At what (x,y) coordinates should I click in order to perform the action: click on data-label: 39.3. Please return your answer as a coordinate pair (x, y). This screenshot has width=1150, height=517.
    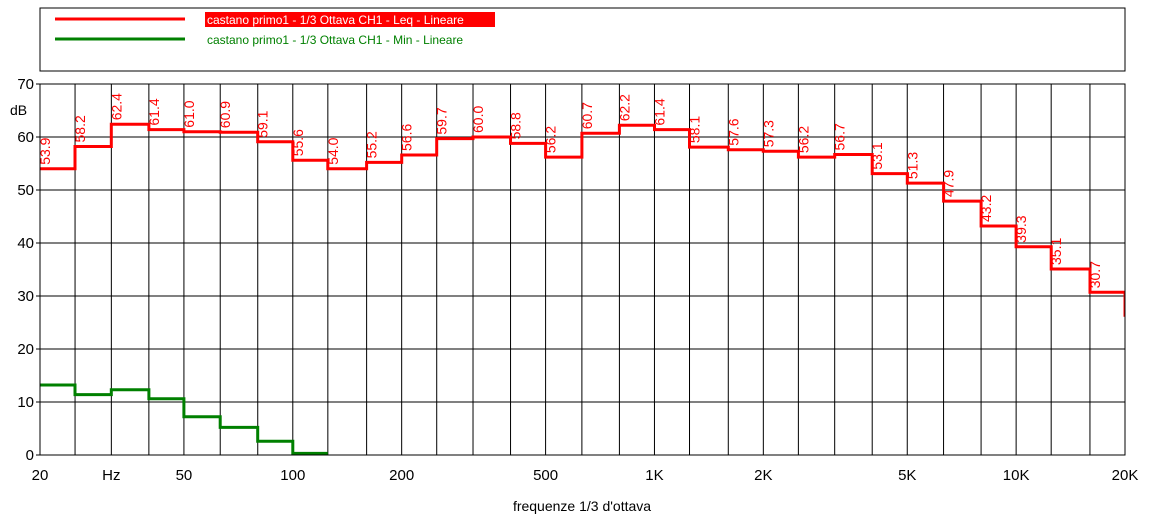
    Looking at the image, I should click on (1021, 228).